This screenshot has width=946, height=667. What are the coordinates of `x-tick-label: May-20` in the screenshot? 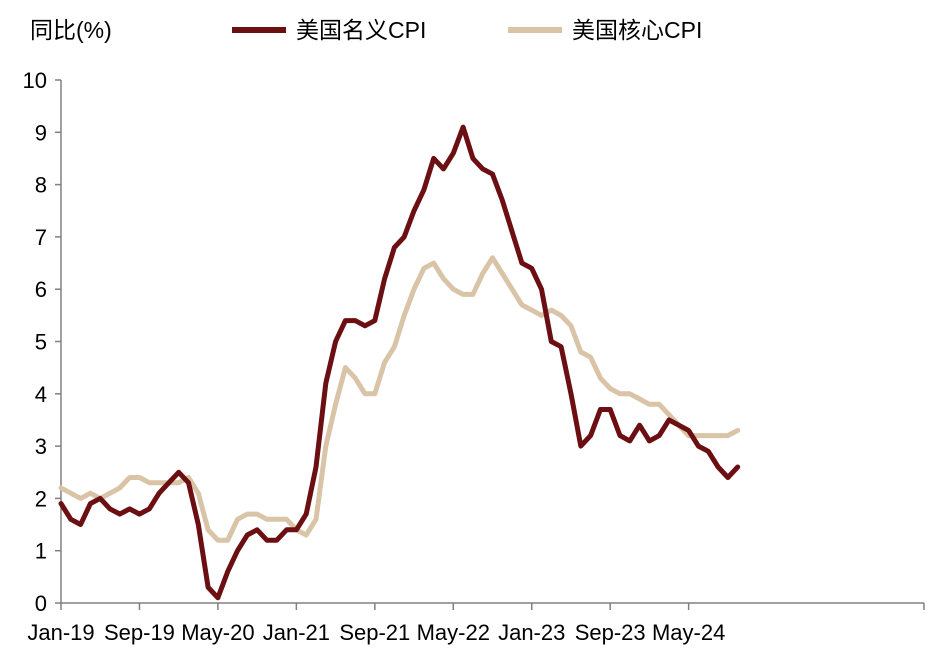 It's located at (217, 632).